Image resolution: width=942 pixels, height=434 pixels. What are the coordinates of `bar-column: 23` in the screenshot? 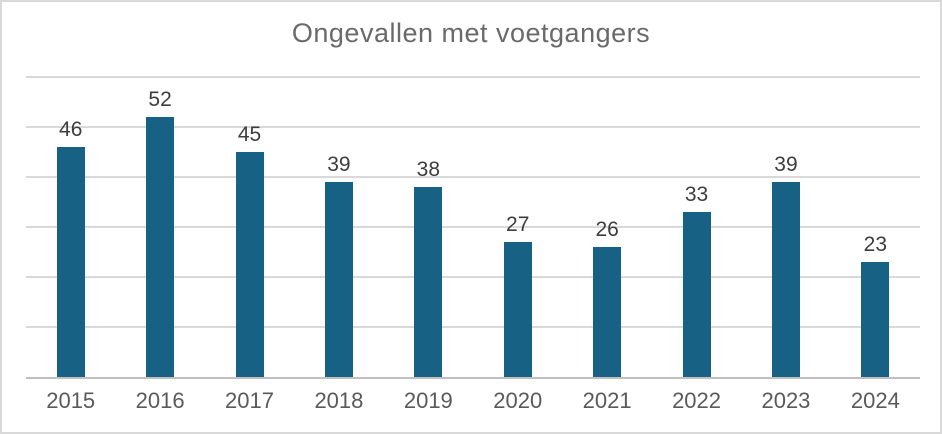 It's located at (875, 227).